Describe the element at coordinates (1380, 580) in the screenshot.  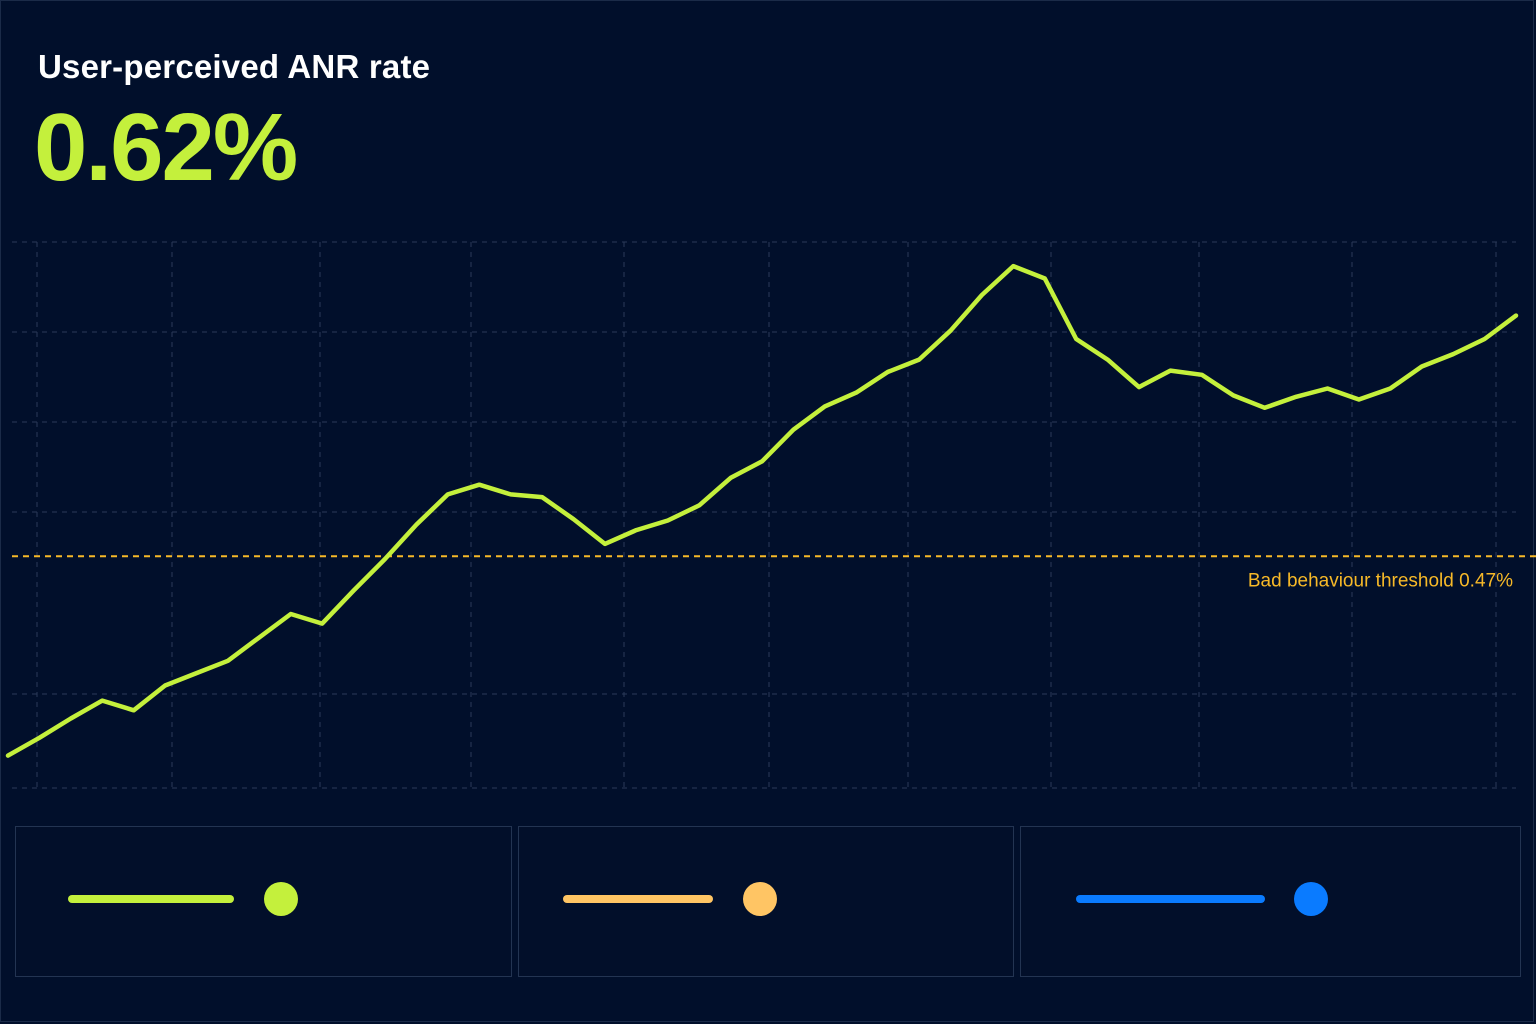
I see `threshold-label: Bad behaviour threshold 0.47%` at that location.